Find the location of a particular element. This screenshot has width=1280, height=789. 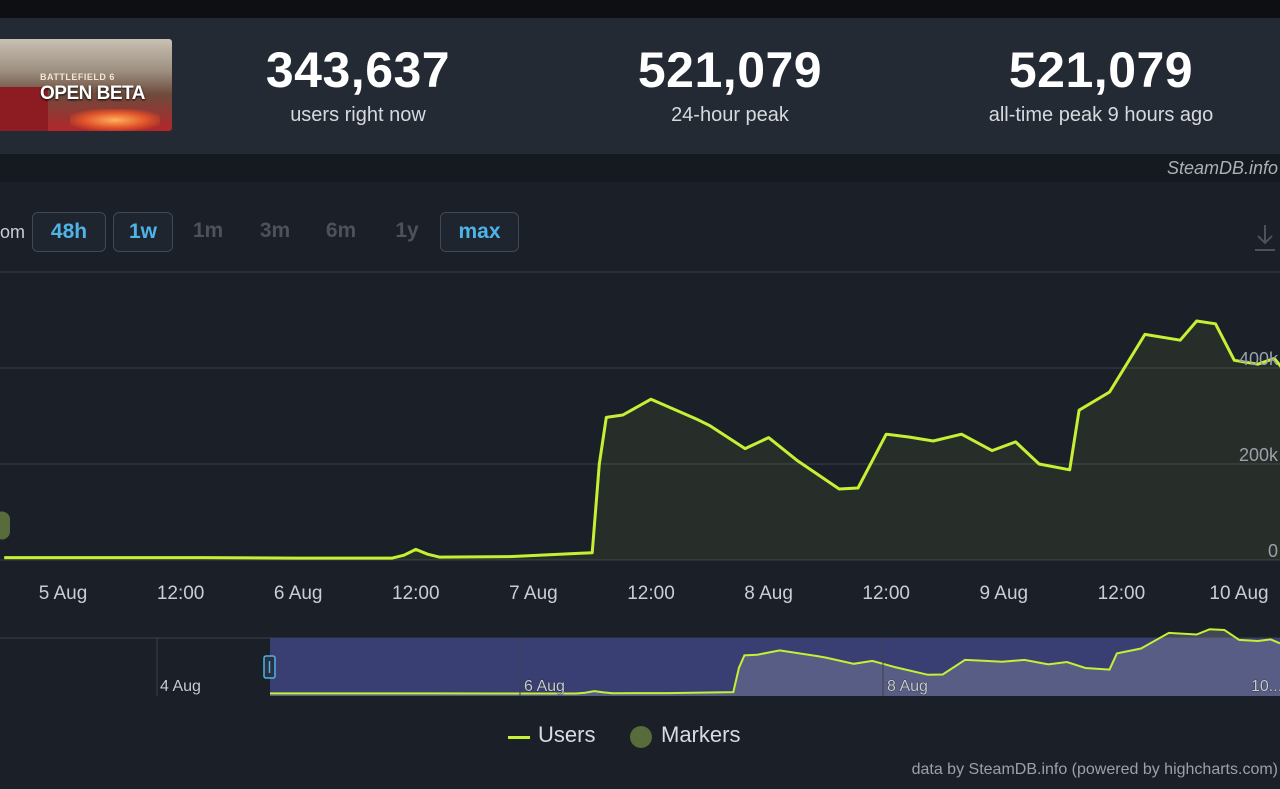

markers-group is located at coordinates (5, 525).